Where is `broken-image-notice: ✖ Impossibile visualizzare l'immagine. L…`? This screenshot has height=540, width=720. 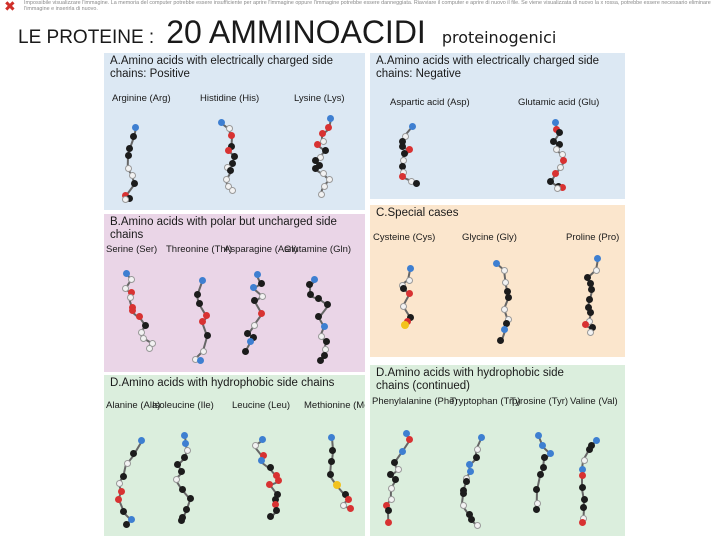 broken-image-notice: ✖ Impossibile visualizzare l'immagine. L… is located at coordinates (360, 9).